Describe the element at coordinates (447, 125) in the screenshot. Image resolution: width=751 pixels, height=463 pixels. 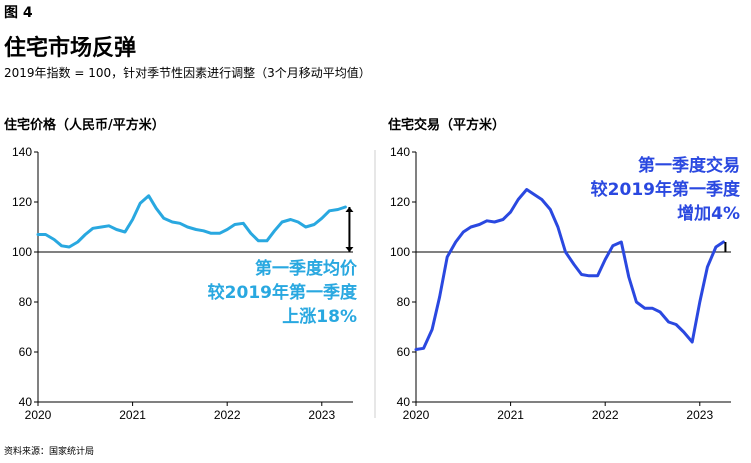
I see `right-chart-title: 住宅交易（平方米）` at that location.